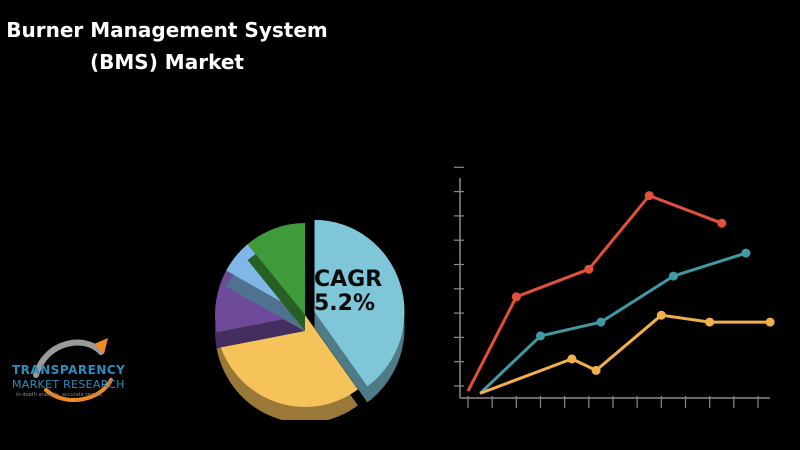 This screenshot has width=800, height=450. I want to click on logo-swoosh-icon, so click(73, 370).